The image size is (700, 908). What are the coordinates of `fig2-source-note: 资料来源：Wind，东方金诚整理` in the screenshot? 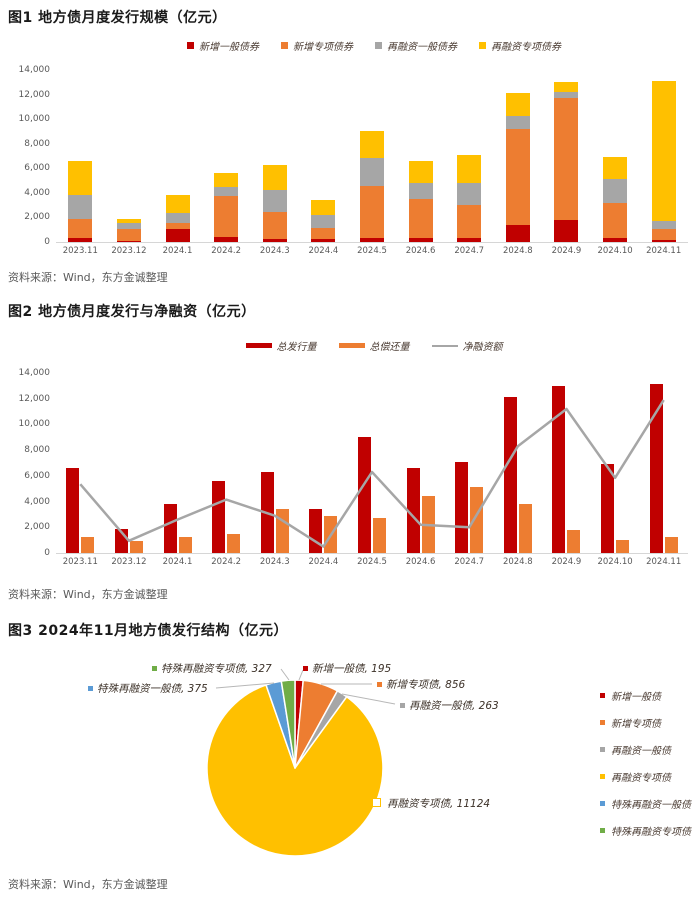 It's located at (88, 594).